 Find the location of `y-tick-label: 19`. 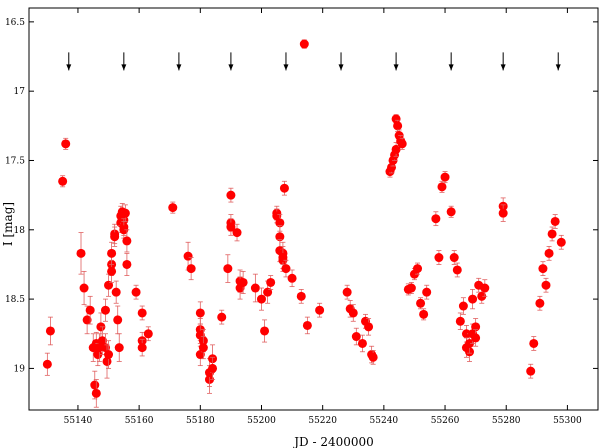

y-tick-label: 19 is located at coordinates (20, 369).